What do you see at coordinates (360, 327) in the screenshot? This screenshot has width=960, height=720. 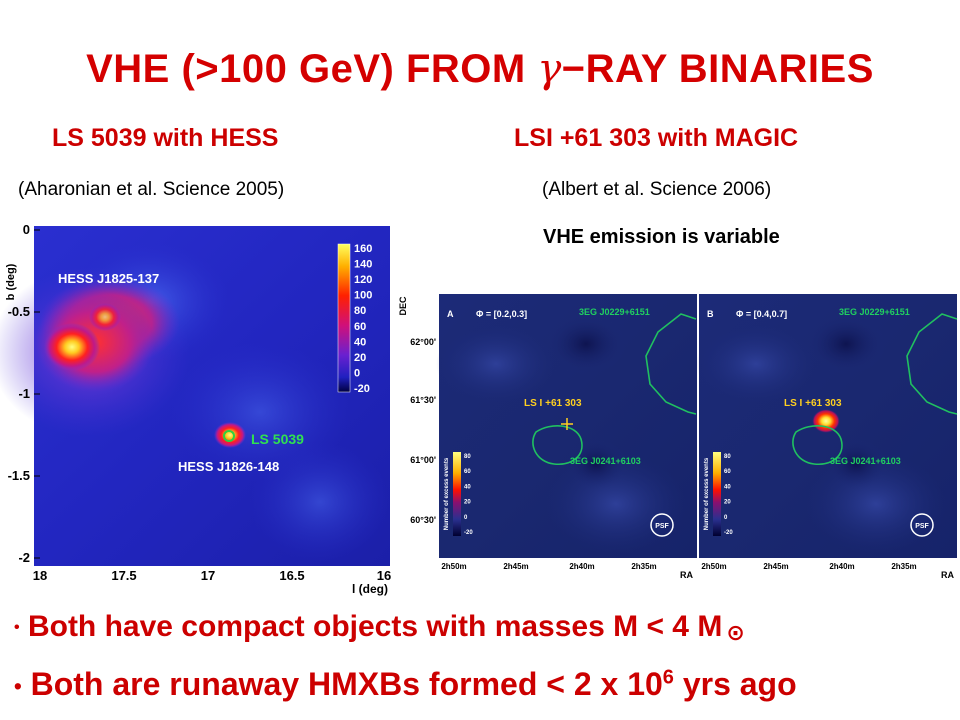 I see `hess-colorbar-tick: 60` at bounding box center [360, 327].